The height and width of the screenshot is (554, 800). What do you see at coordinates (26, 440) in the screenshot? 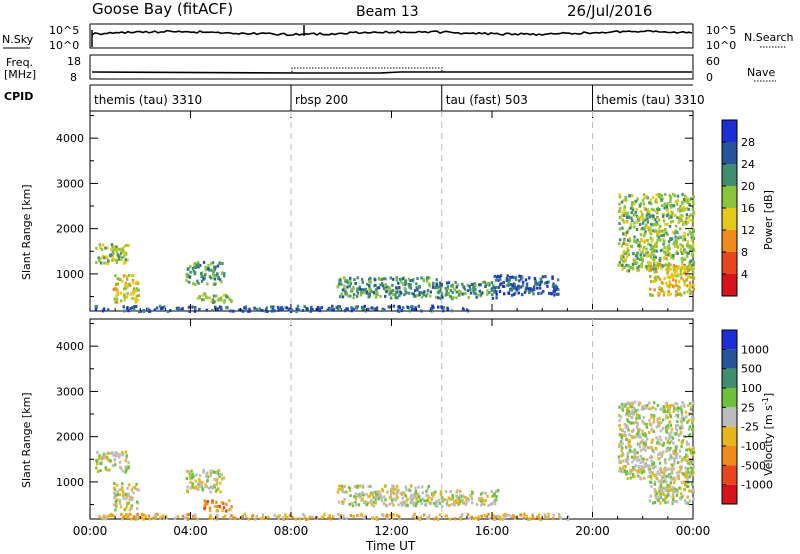
I see `velocity-y-axis-title: Slant Range [km]` at bounding box center [26, 440].